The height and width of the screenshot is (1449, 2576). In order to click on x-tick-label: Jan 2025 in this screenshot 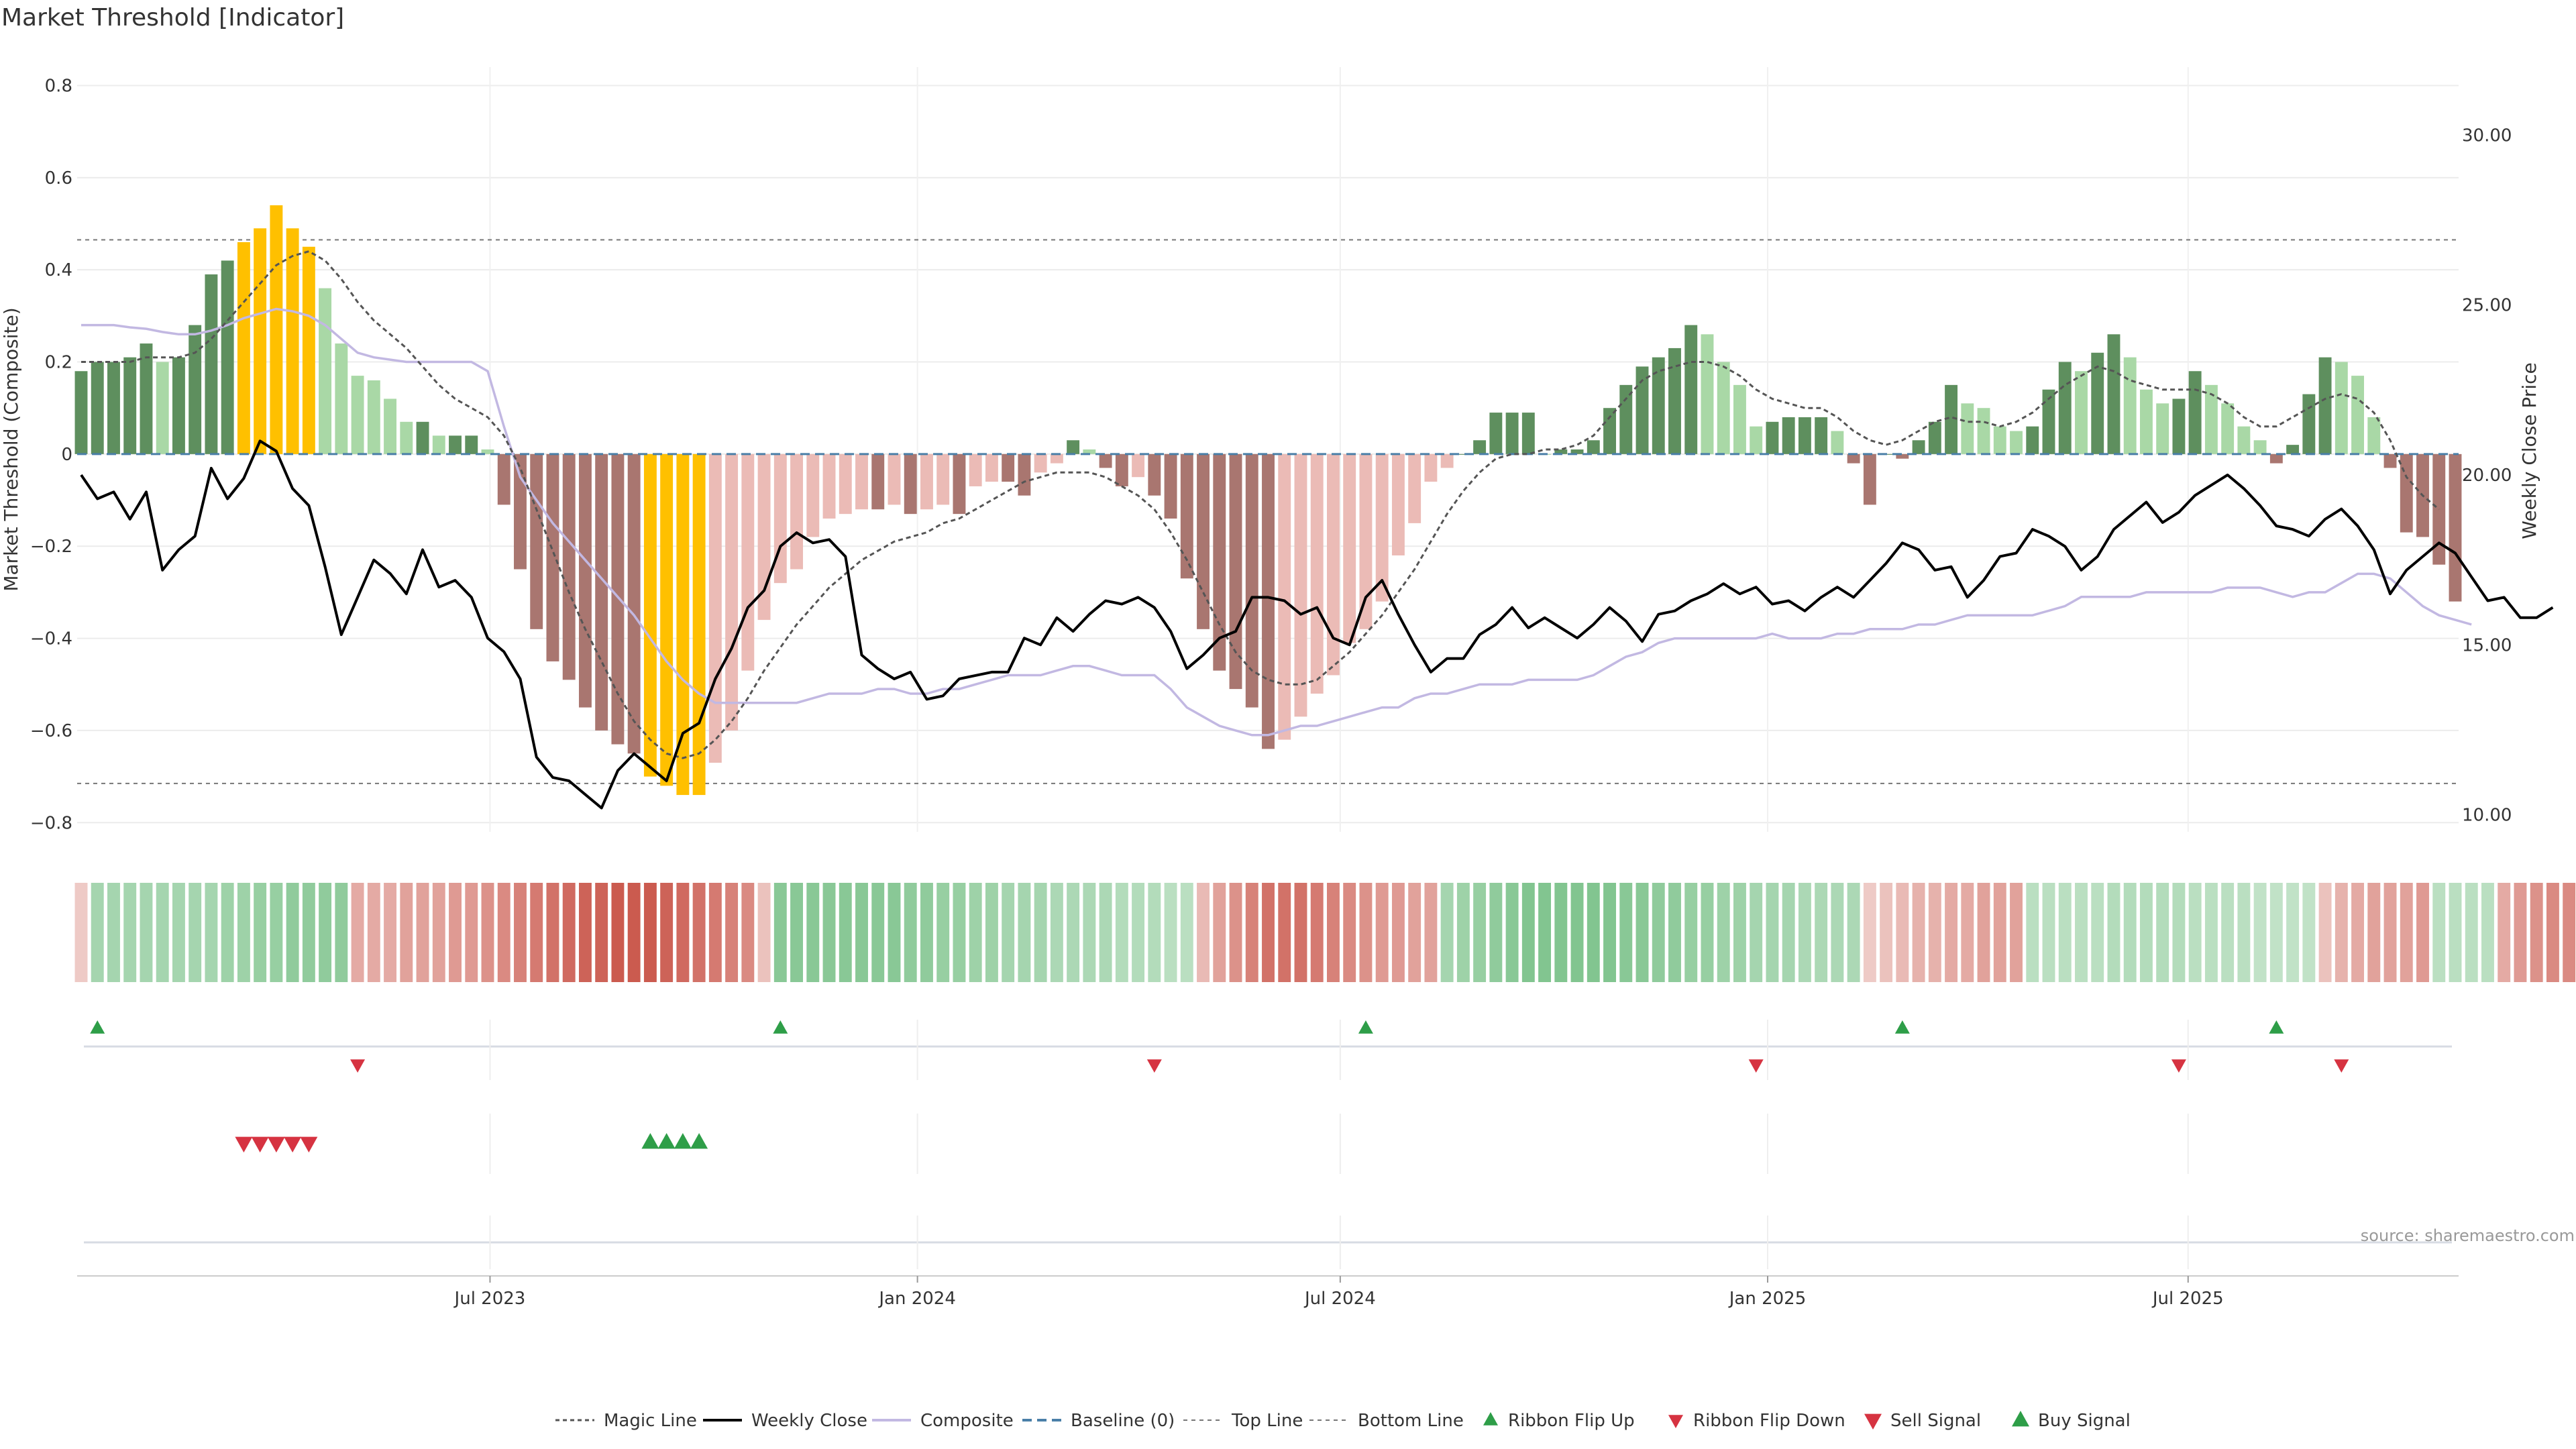, I will do `click(1767, 1299)`.